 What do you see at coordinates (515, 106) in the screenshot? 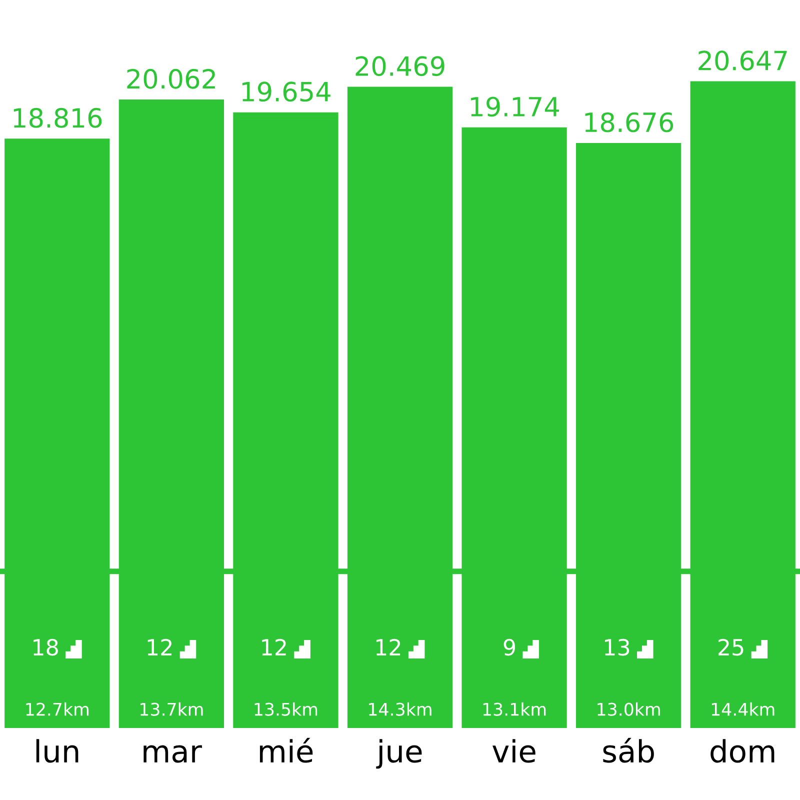
I see `data-label: 19.174` at bounding box center [515, 106].